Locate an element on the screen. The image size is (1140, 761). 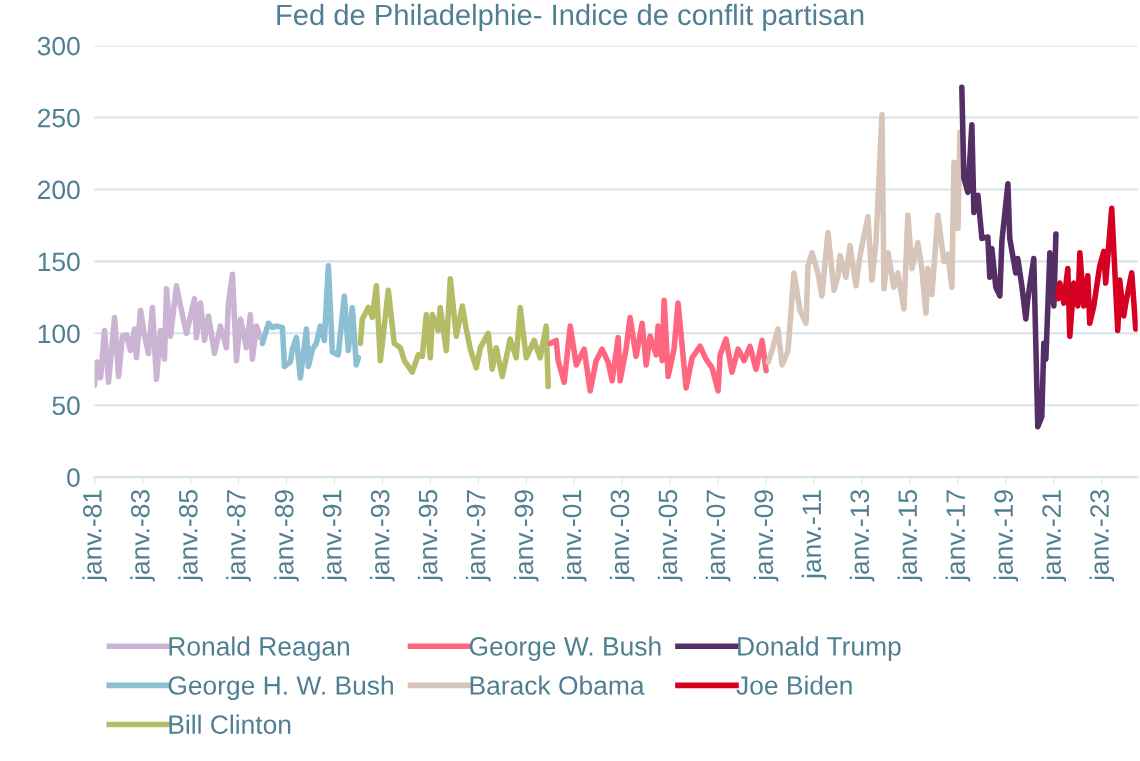
x-tick-label: janv.-11 is located at coordinates (814, 535).